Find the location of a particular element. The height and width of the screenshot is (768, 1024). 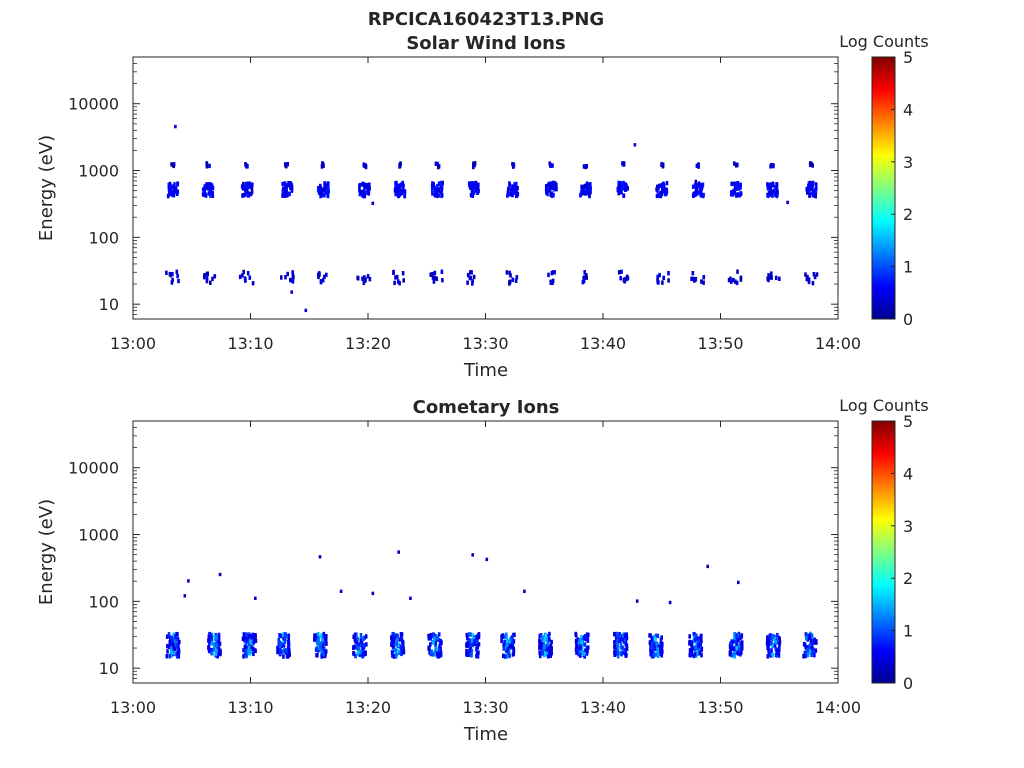

solar-wind-colorbar-scale is located at coordinates (883, 188).